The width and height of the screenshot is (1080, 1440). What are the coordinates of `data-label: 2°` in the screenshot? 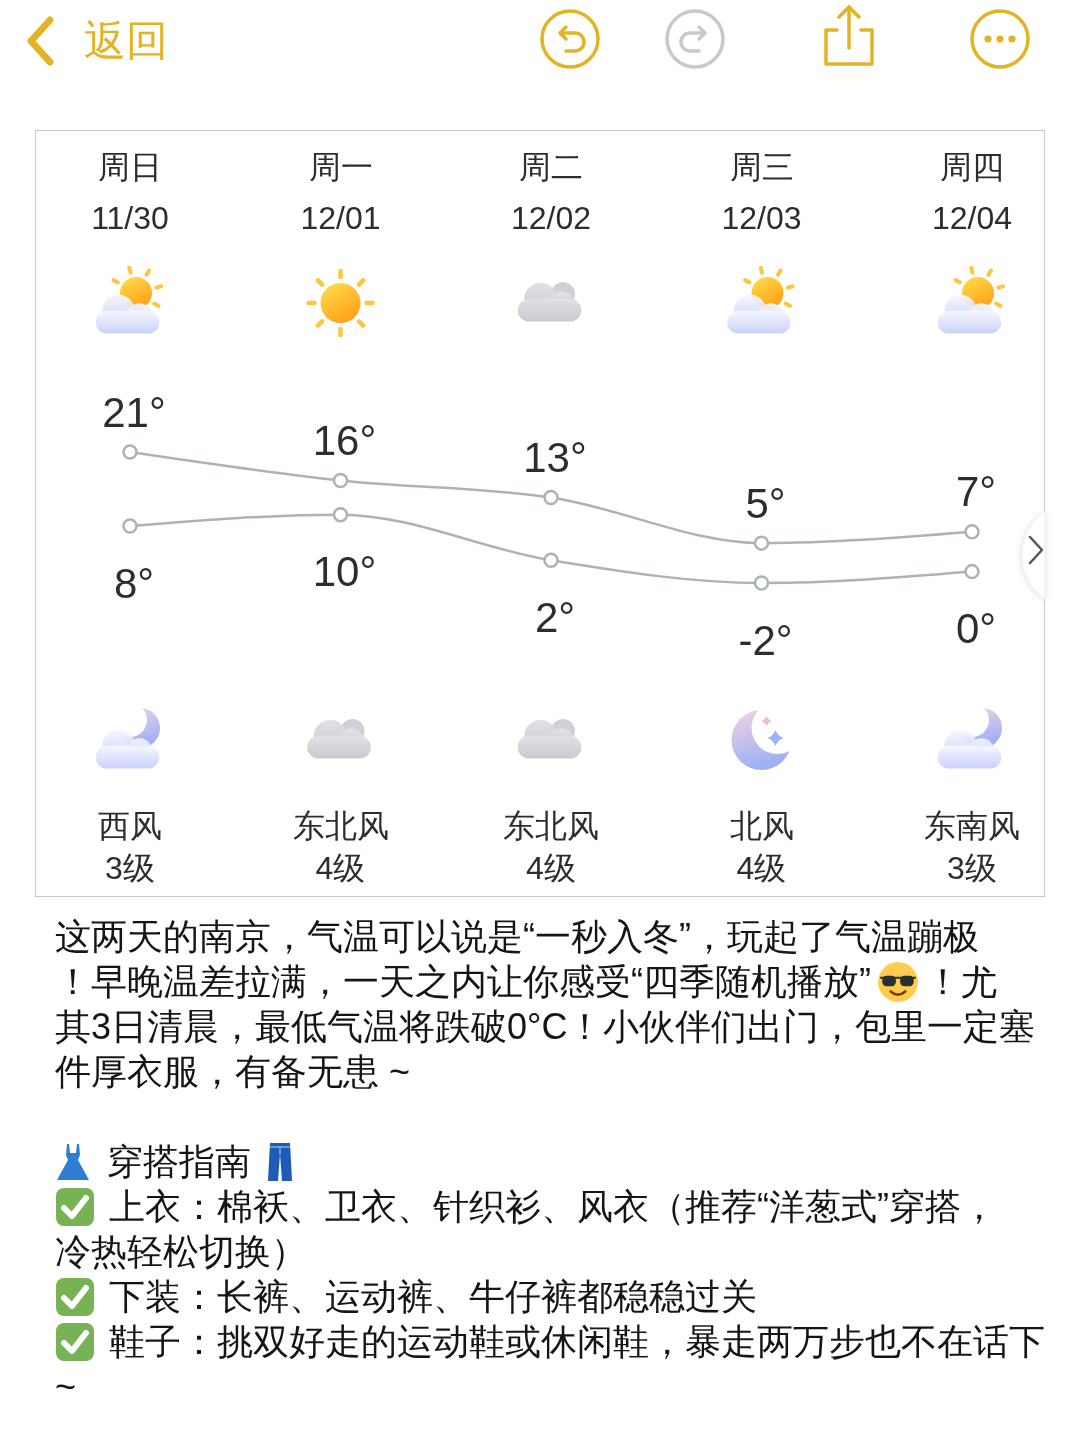 It's located at (555, 617).